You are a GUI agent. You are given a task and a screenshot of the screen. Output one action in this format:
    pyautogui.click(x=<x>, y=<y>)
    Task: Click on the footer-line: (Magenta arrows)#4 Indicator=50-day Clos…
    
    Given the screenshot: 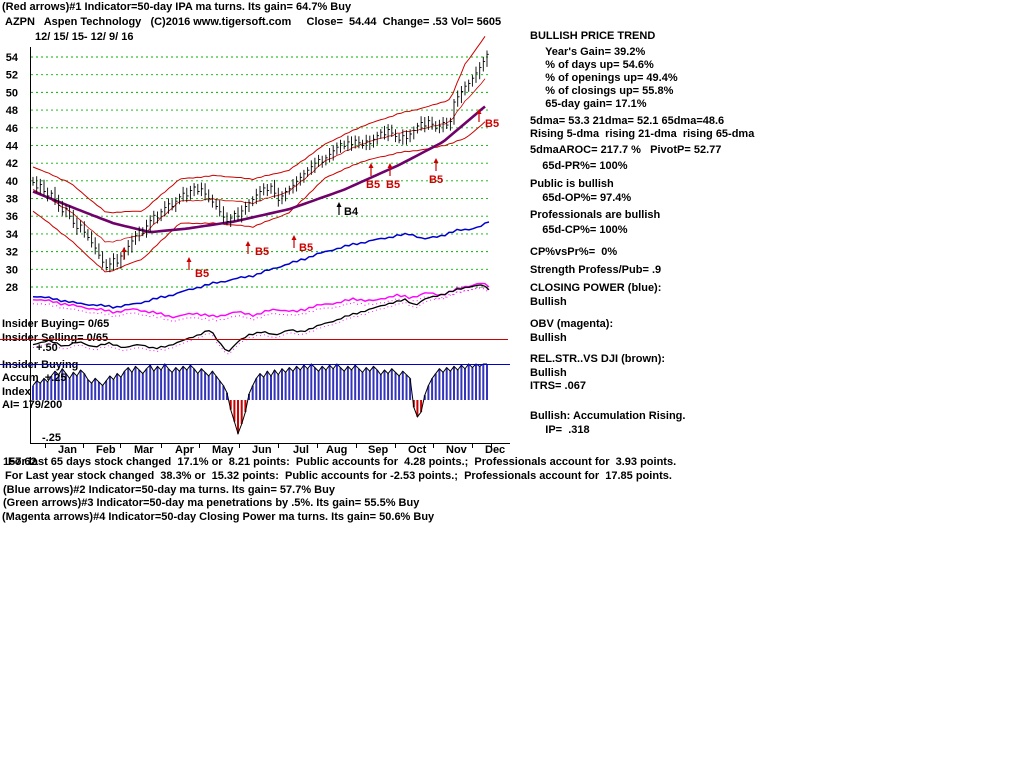 What is the action you would take?
    pyautogui.click(x=218, y=517)
    